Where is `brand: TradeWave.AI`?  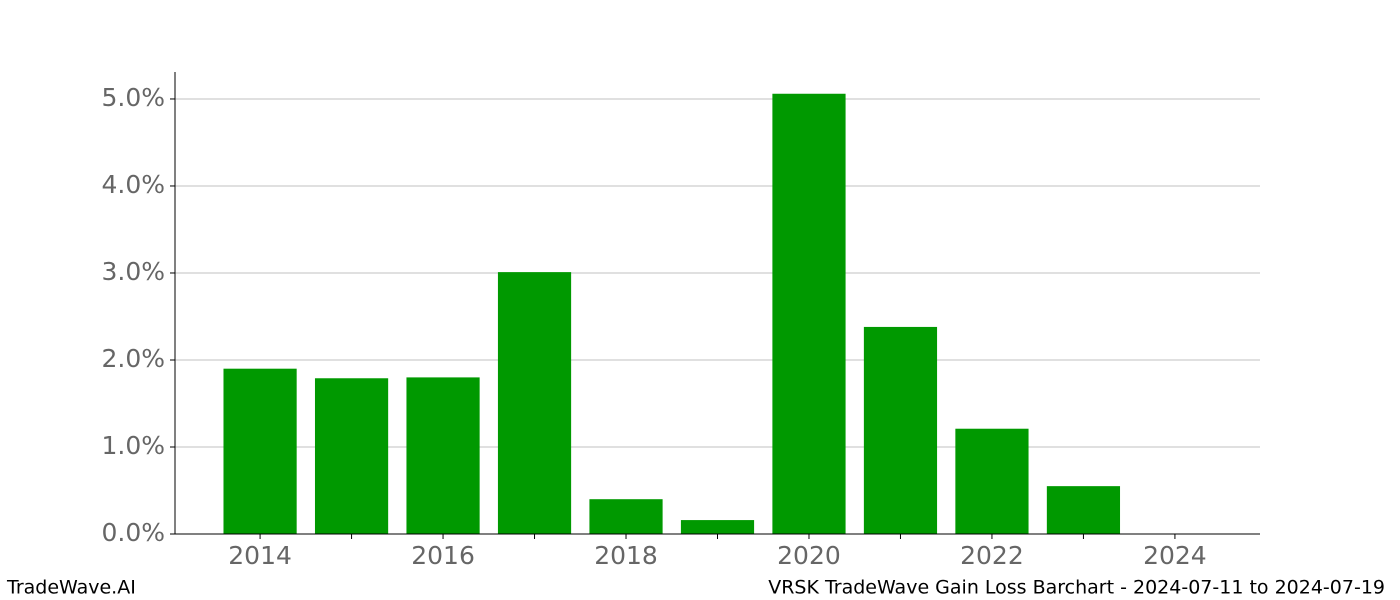
brand: TradeWave.AI is located at coordinates (71, 588).